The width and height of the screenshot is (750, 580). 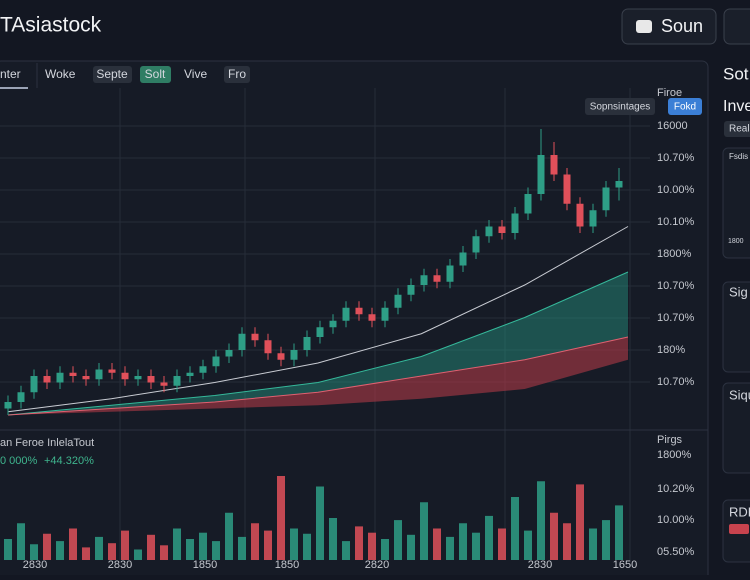 I want to click on card-title: RDL, so click(x=739, y=511).